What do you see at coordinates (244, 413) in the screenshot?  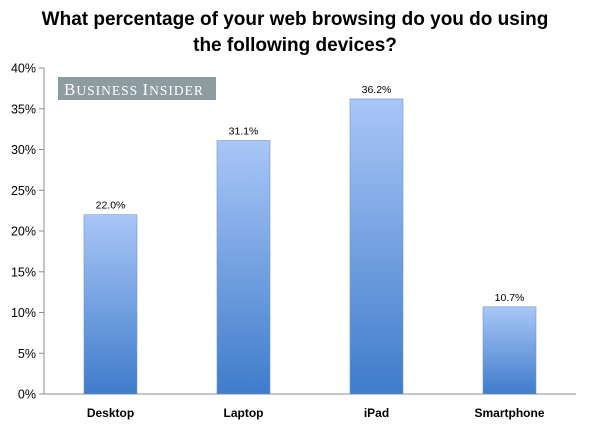 I see `x-category-label: Laptop` at bounding box center [244, 413].